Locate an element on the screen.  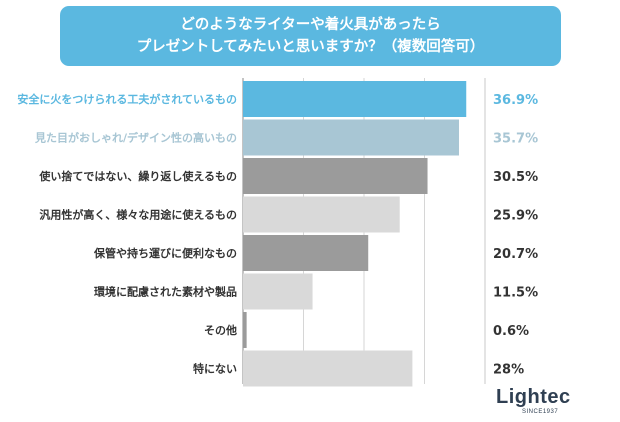
category-label-8: 特にない is located at coordinates (215, 369).